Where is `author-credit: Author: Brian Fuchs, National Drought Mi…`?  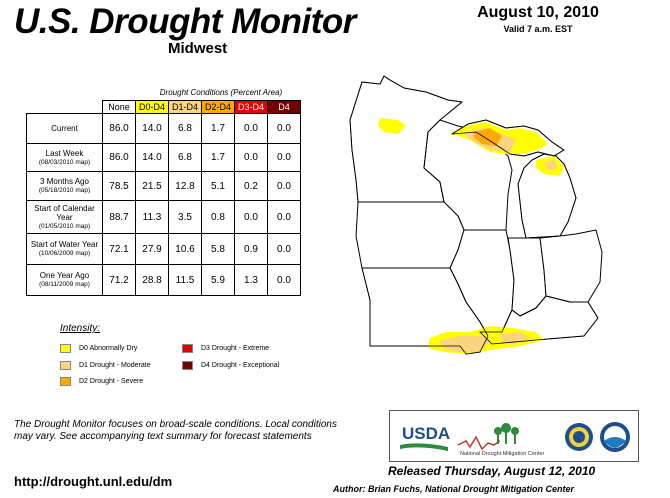 author-credit: Author: Brian Fuchs, National Drought Mi… is located at coordinates (453, 489).